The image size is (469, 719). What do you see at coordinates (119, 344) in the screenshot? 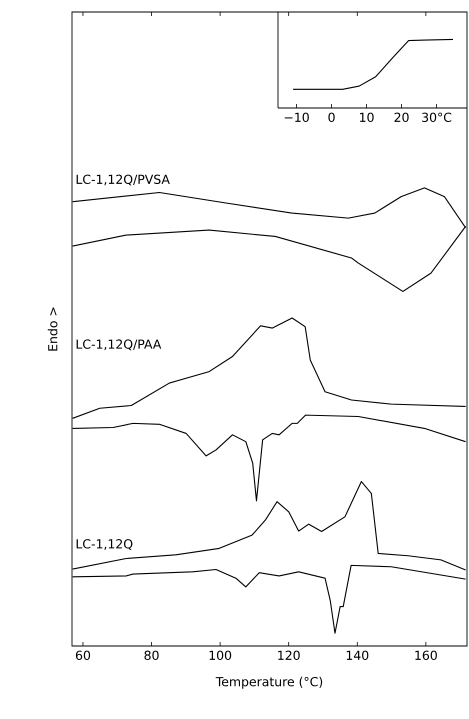
I see `annotation: LC-1,12Q/PAA` at bounding box center [119, 344].